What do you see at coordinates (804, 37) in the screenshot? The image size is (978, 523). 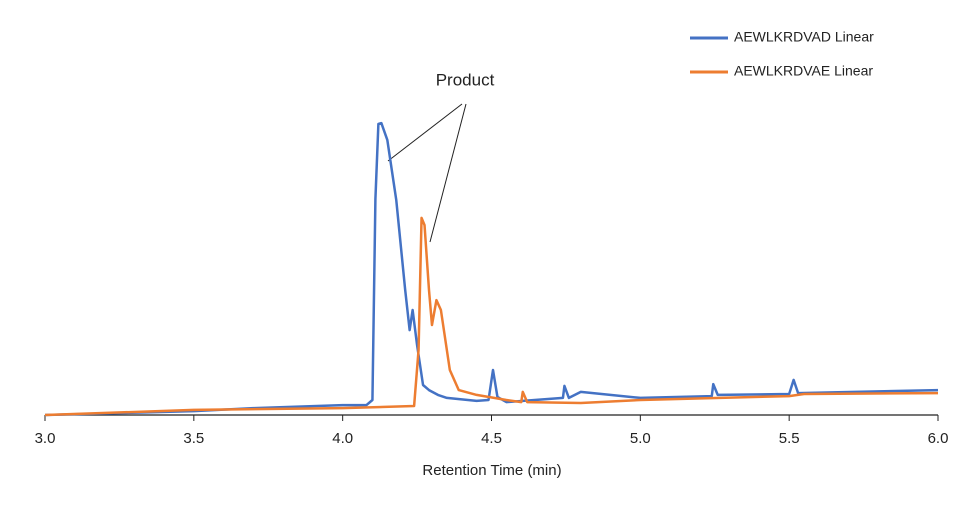 I see `legend-label: AEWLKRDVAD Linear` at bounding box center [804, 37].